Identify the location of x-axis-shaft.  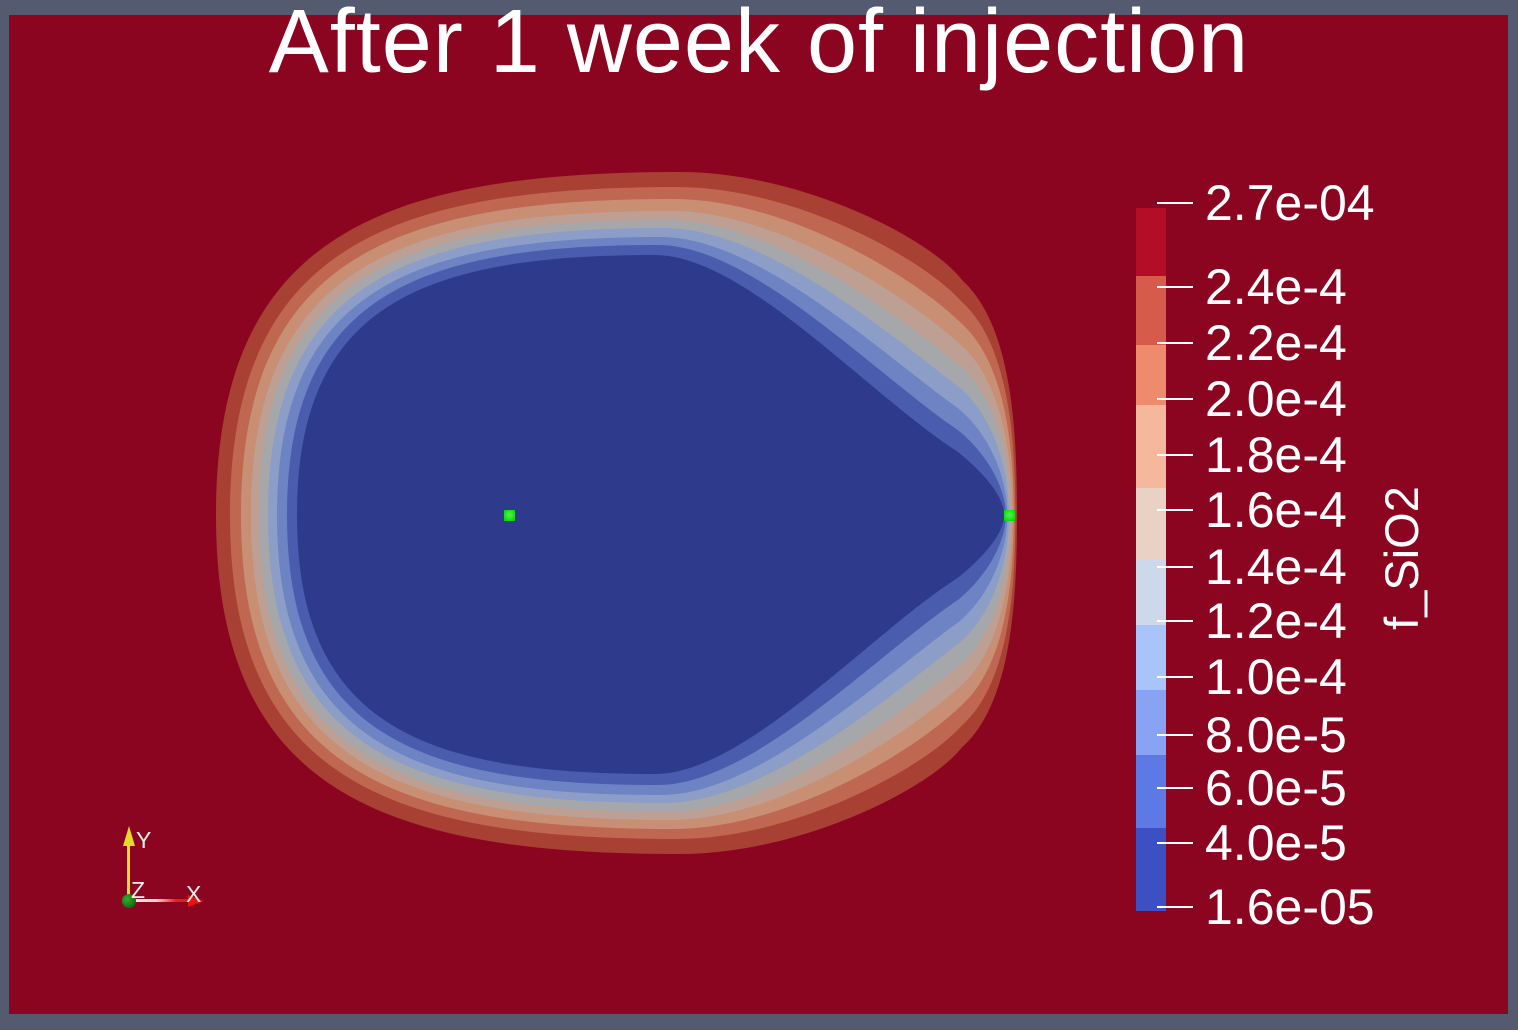
(161, 900).